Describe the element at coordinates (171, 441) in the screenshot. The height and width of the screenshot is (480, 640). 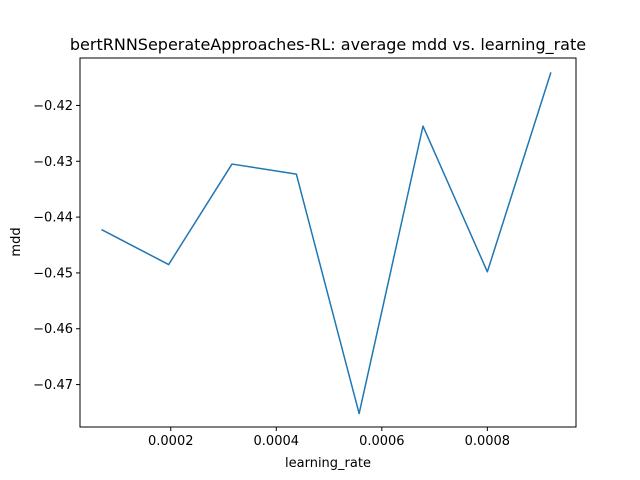
I see `x-tick-label: 0.0002` at that location.